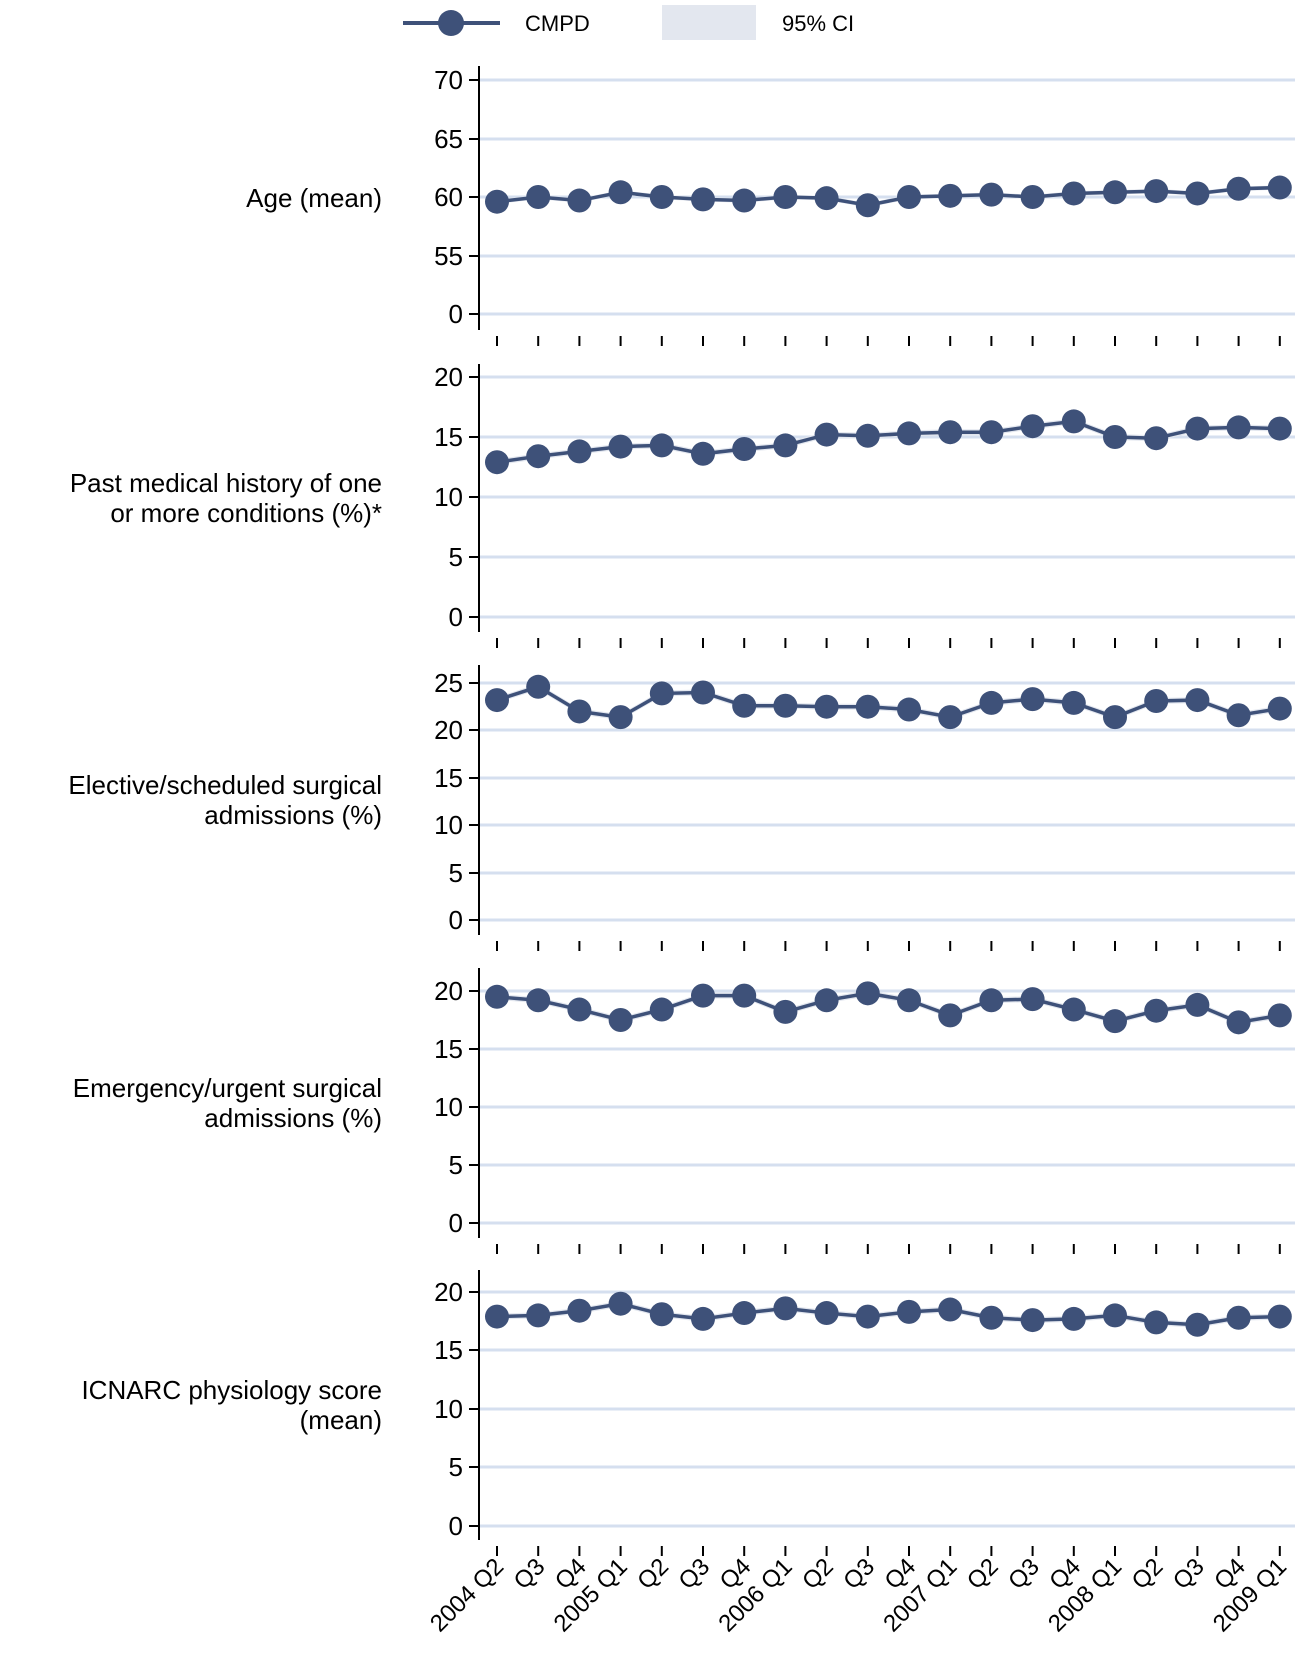 Image resolution: width=1304 pixels, height=1662 pixels. Describe the element at coordinates (448, 139) in the screenshot. I see `y-tick-label: 65` at that location.